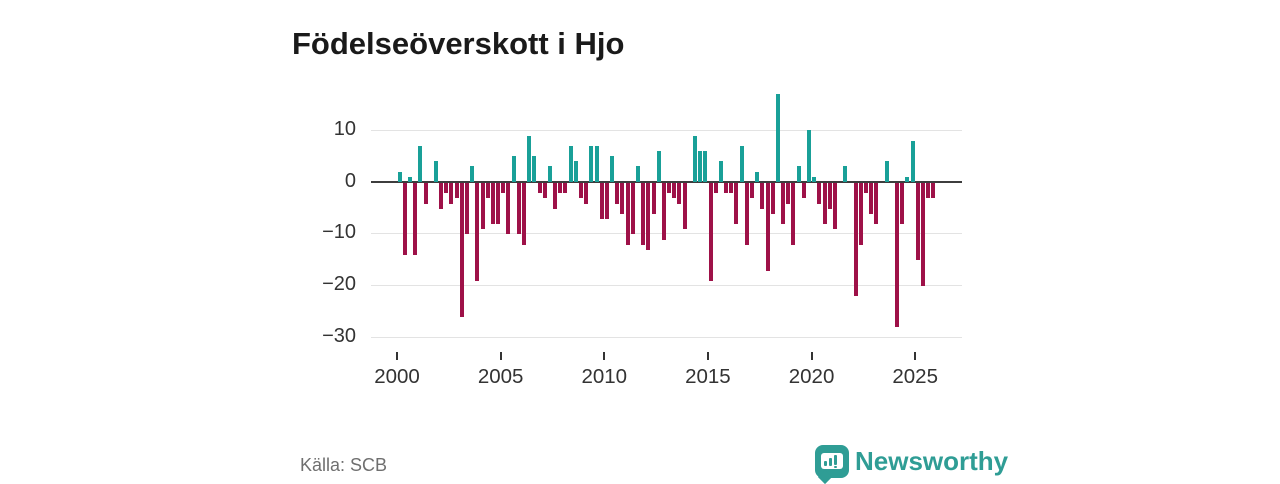 This screenshot has height=484, width=1280. I want to click on mini-bar-chart-glyph, so click(832, 460).